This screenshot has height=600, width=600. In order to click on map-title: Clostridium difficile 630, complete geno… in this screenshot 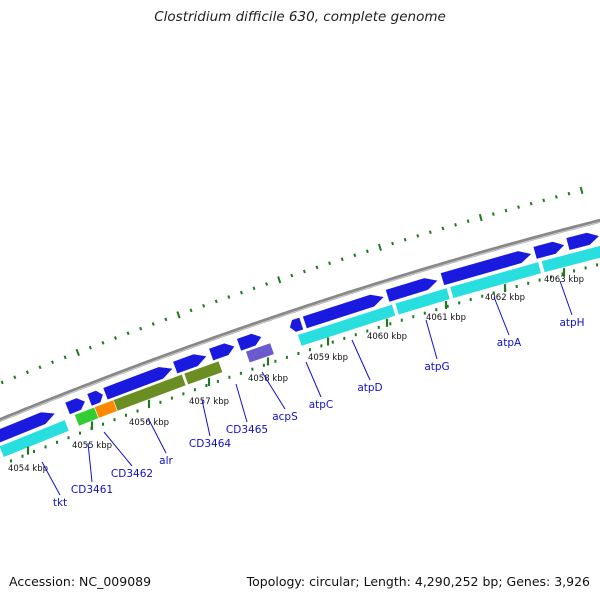, I will do `click(300, 17)`.